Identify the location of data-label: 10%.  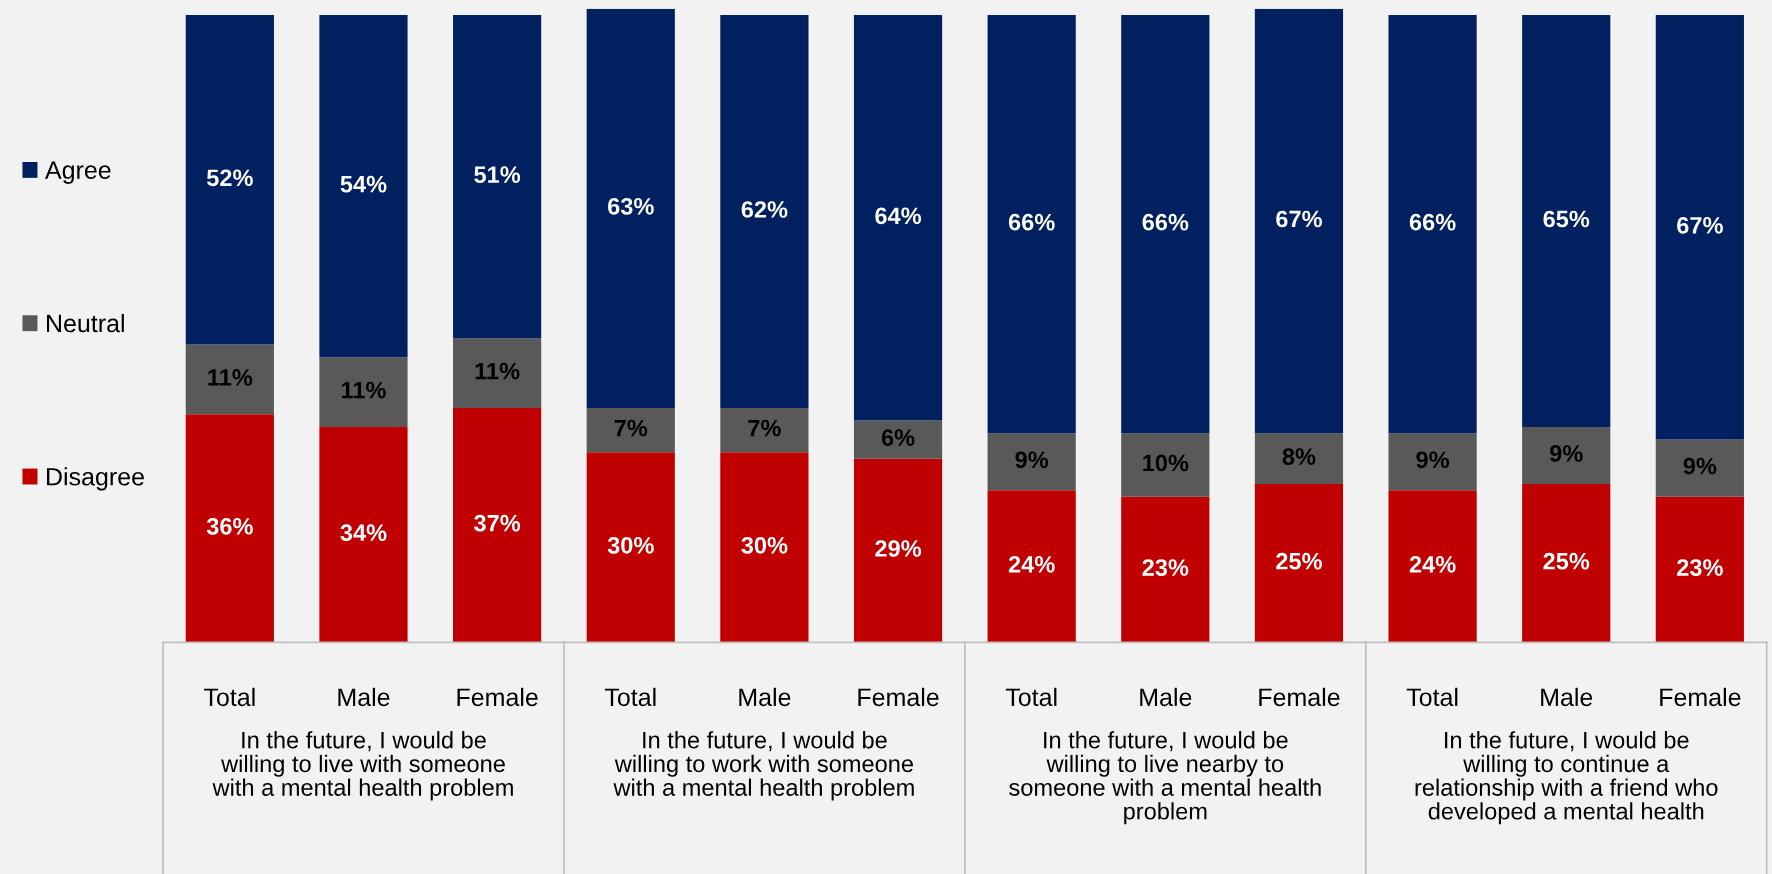
(1166, 463).